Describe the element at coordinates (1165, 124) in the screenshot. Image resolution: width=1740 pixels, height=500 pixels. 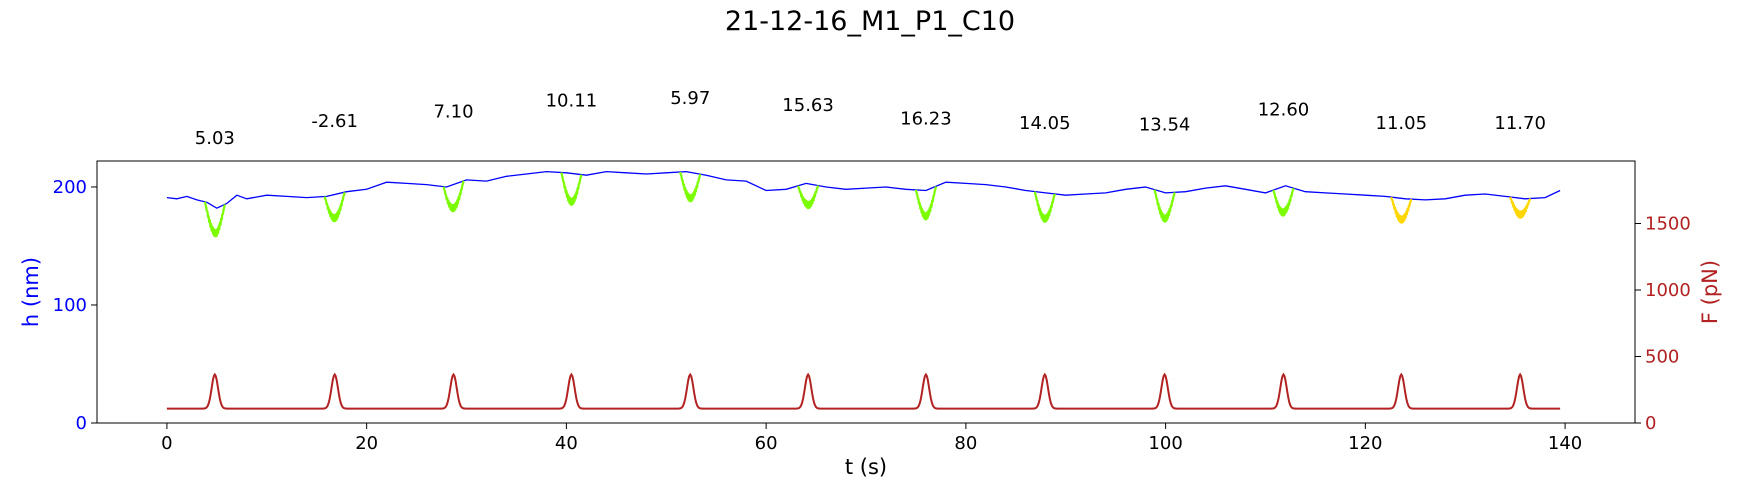
I see `annotation-label-9: 13.54` at that location.